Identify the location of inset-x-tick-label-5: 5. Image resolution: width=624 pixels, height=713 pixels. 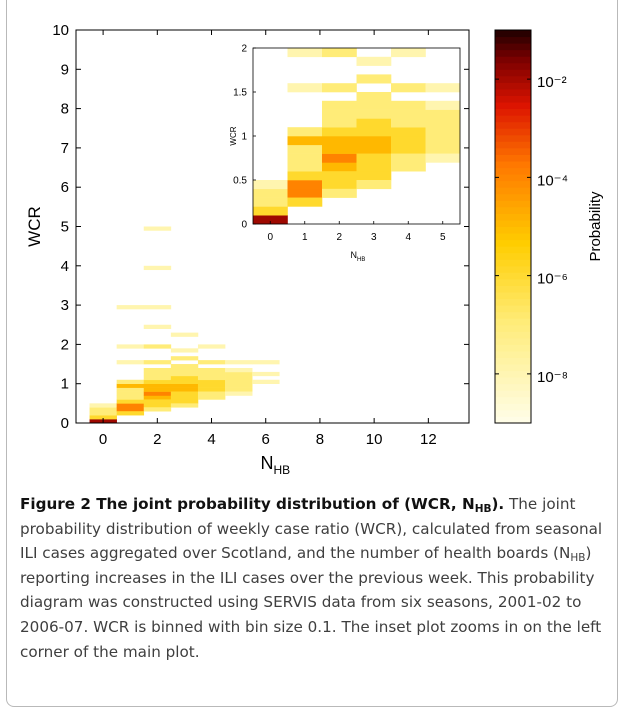
(443, 237).